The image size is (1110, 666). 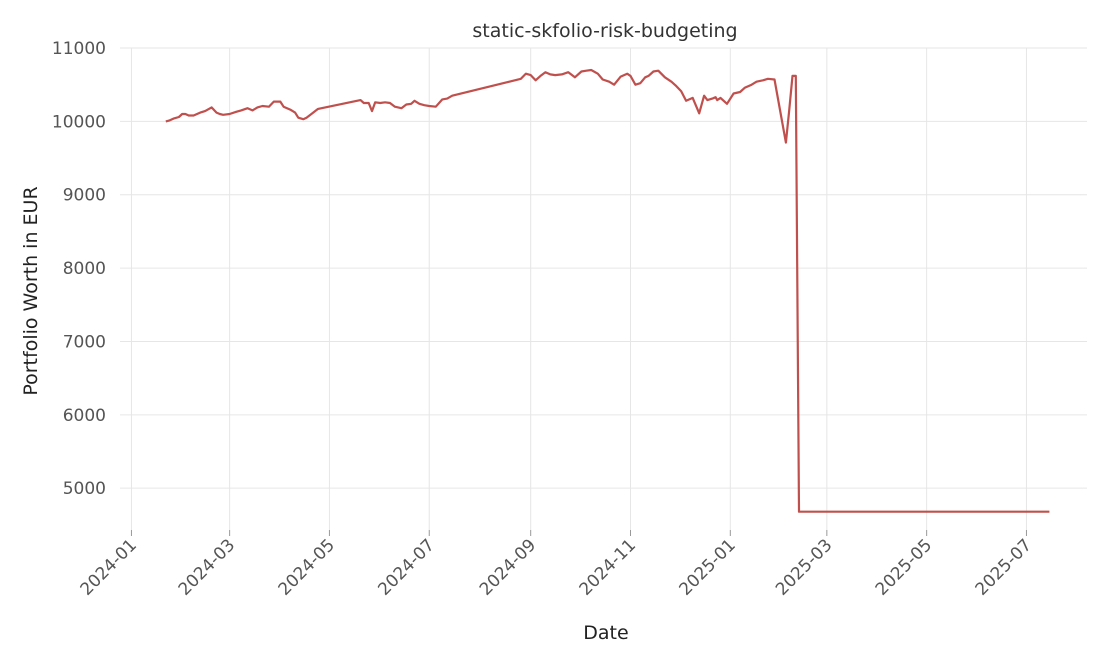 I want to click on y-tick-label: 6000, so click(x=84, y=416).